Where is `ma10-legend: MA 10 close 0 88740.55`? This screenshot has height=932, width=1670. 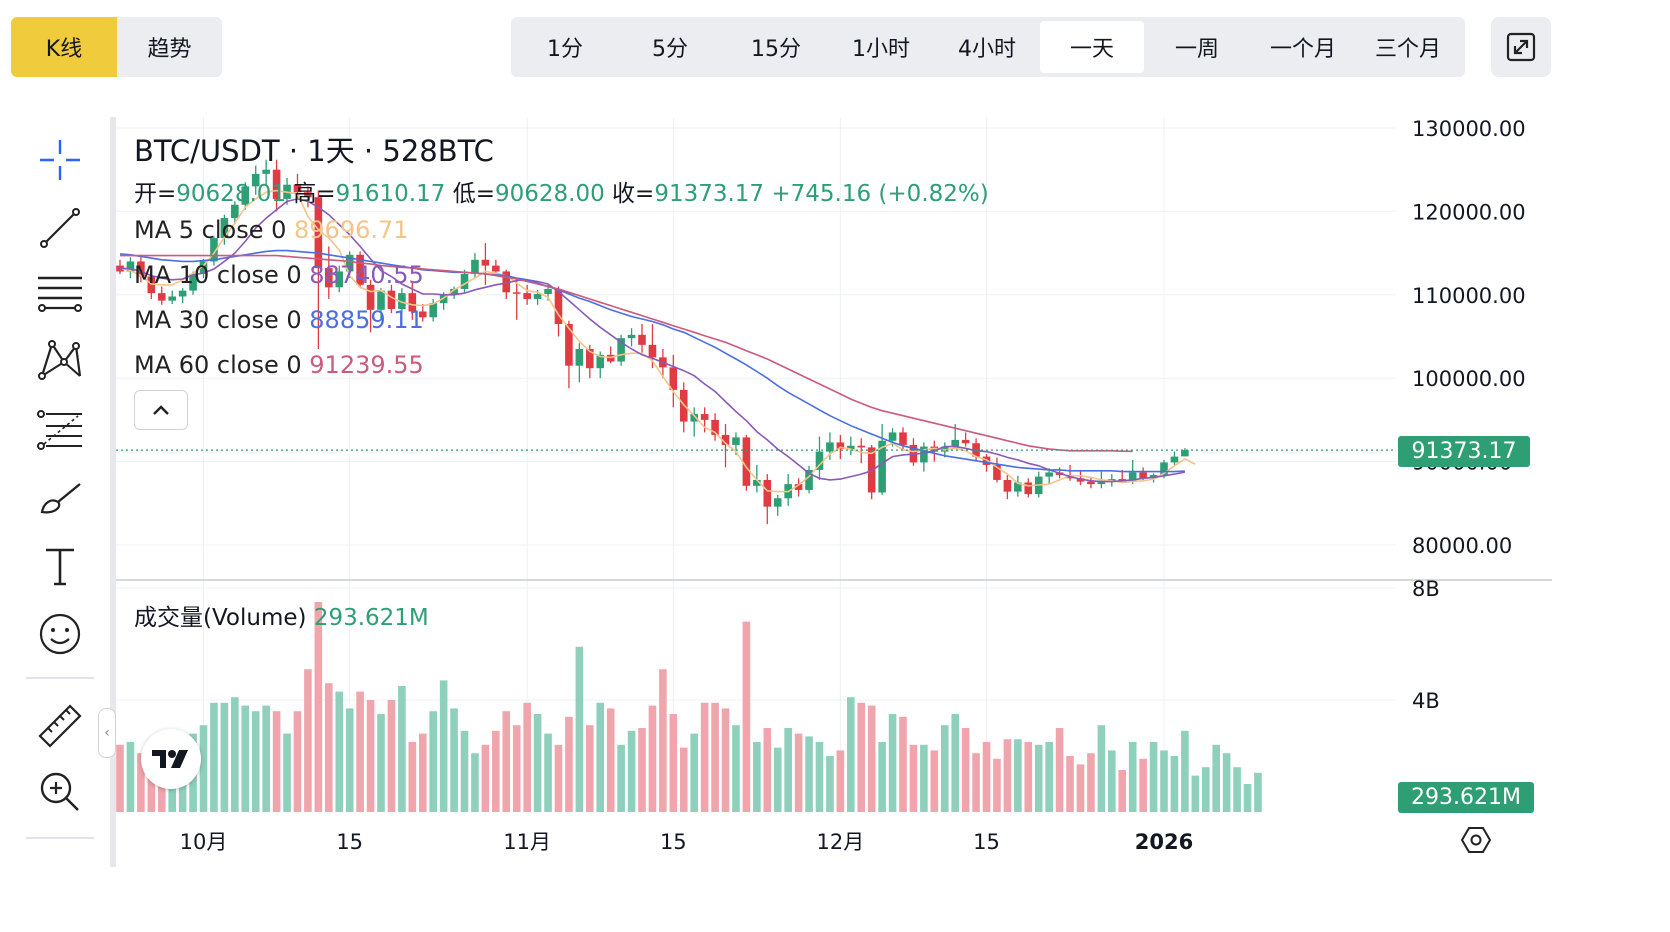 ma10-legend: MA 10 close 0 88740.55 is located at coordinates (279, 275).